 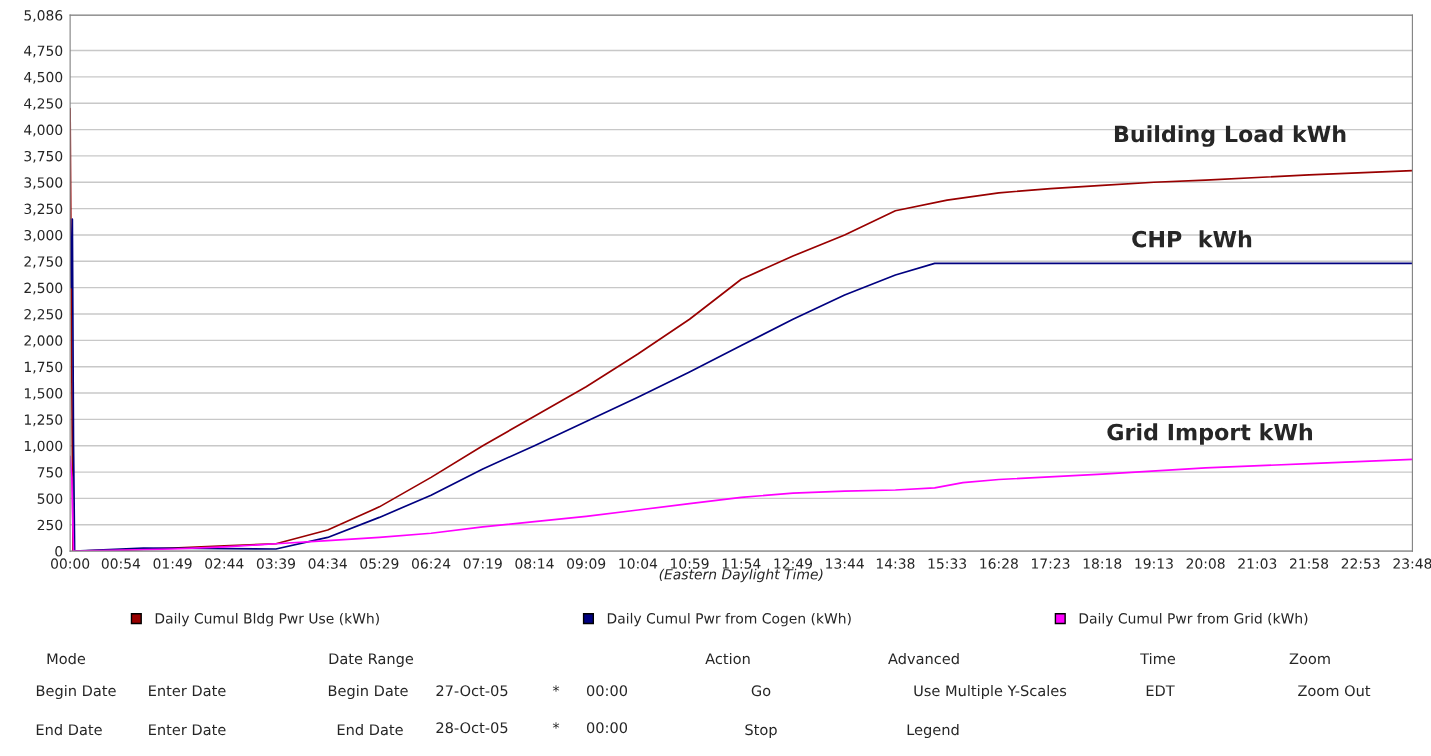 I want to click on y-tick-label: 750, so click(x=50, y=472).